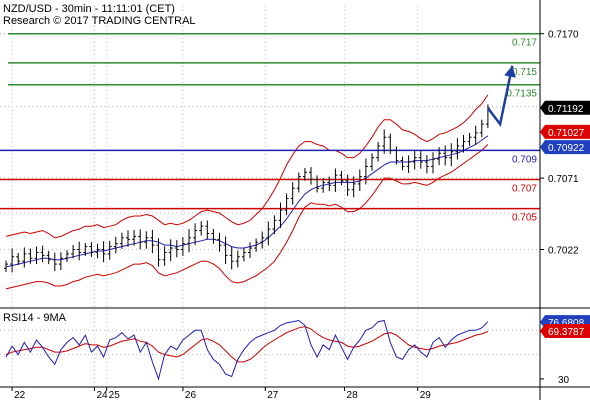 Image resolution: width=590 pixels, height=400 pixels. I want to click on svg-text: 0.70922, so click(566, 148).